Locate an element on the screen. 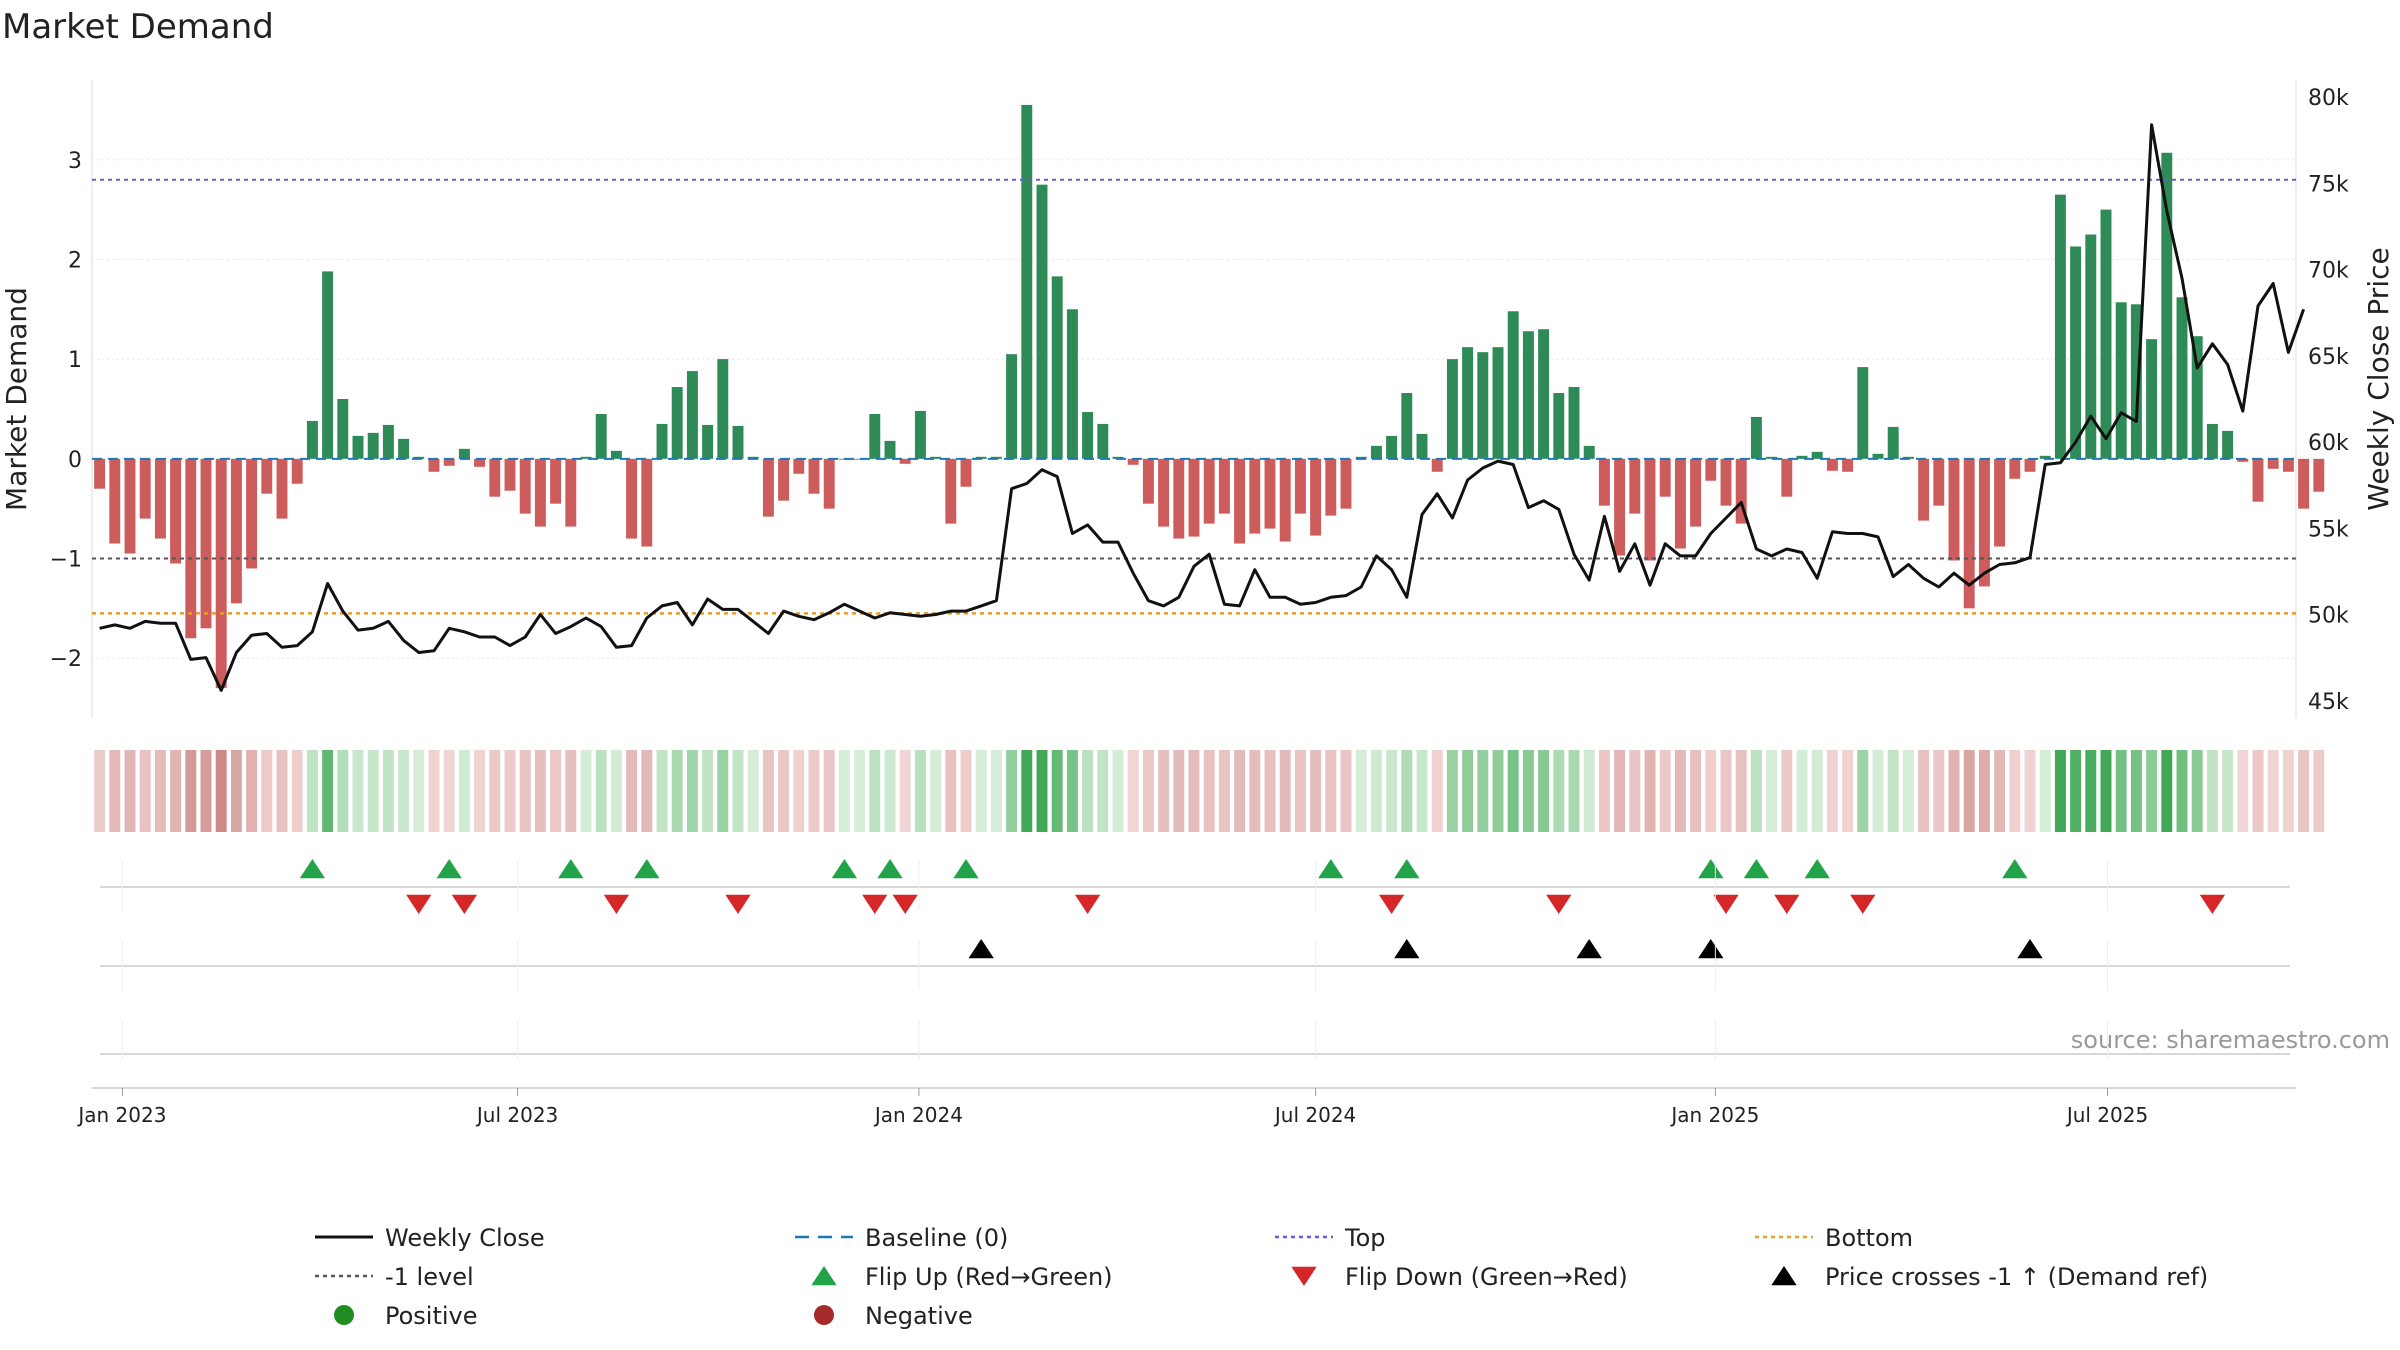 The image size is (2400, 1350). x-tick-label: Jan 2024 is located at coordinates (918, 1115).